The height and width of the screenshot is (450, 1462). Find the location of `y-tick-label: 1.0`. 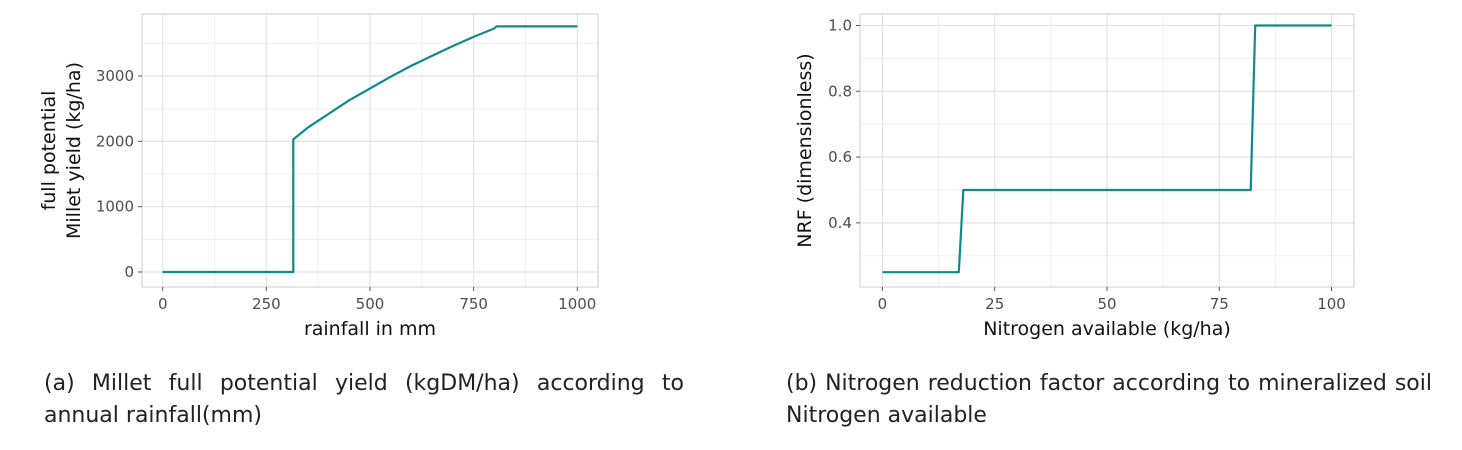

y-tick-label: 1.0 is located at coordinates (840, 26).